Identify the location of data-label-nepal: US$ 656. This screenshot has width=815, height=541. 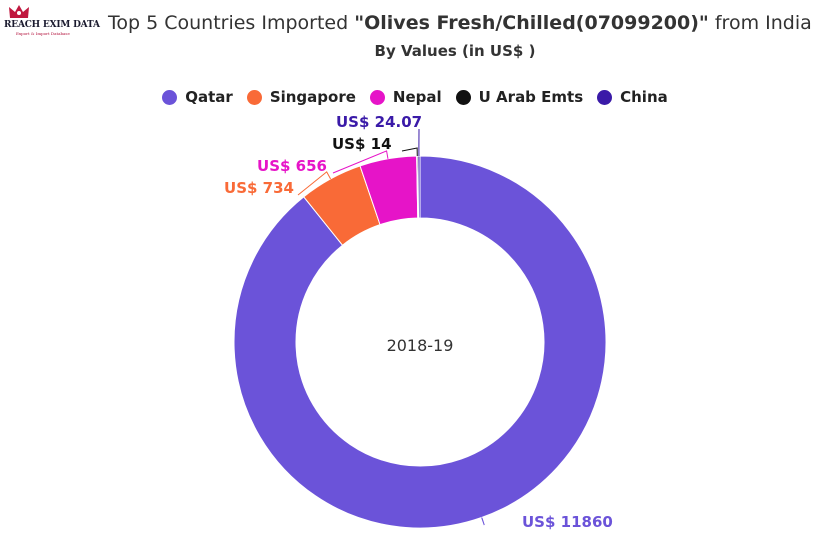
(292, 166).